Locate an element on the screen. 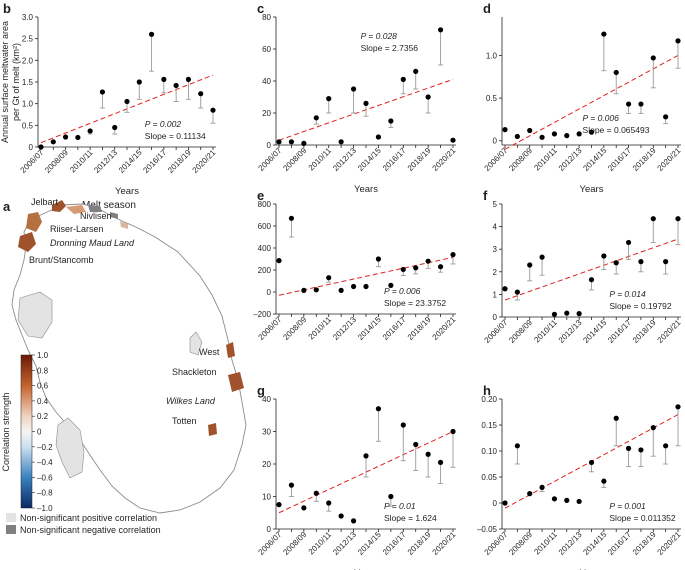  colorbar-tick-label: 0 is located at coordinates (39, 432).